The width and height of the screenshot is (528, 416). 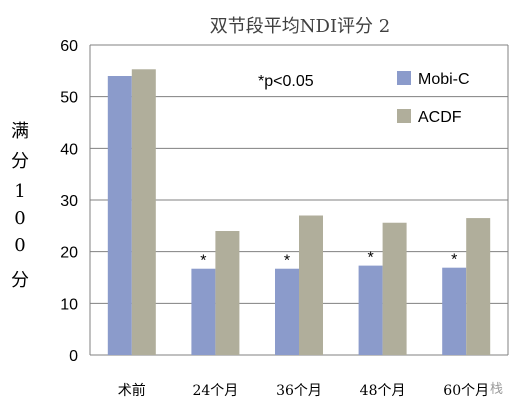 I want to click on x-tick-label: 48个月, so click(x=383, y=391).